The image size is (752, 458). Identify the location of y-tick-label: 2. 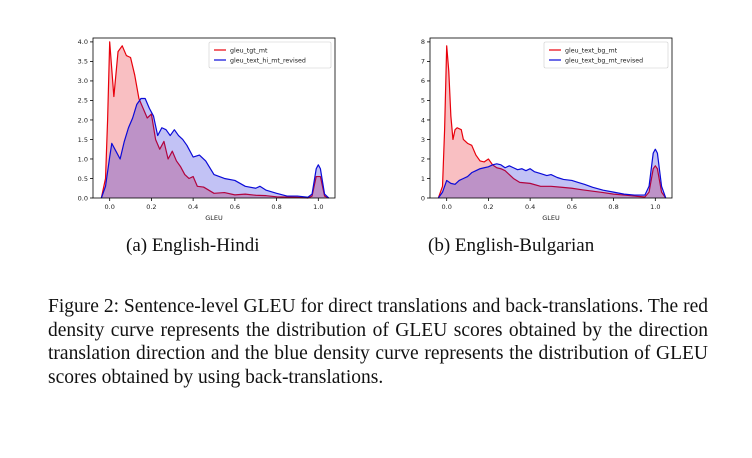
(423, 159).